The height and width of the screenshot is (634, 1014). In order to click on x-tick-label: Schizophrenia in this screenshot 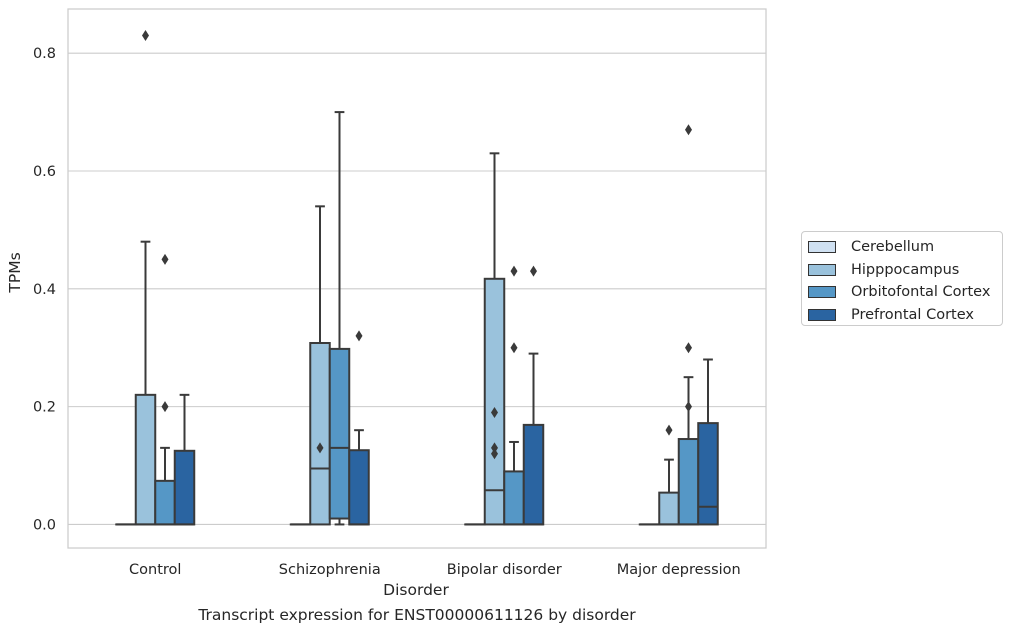, I will do `click(330, 570)`.